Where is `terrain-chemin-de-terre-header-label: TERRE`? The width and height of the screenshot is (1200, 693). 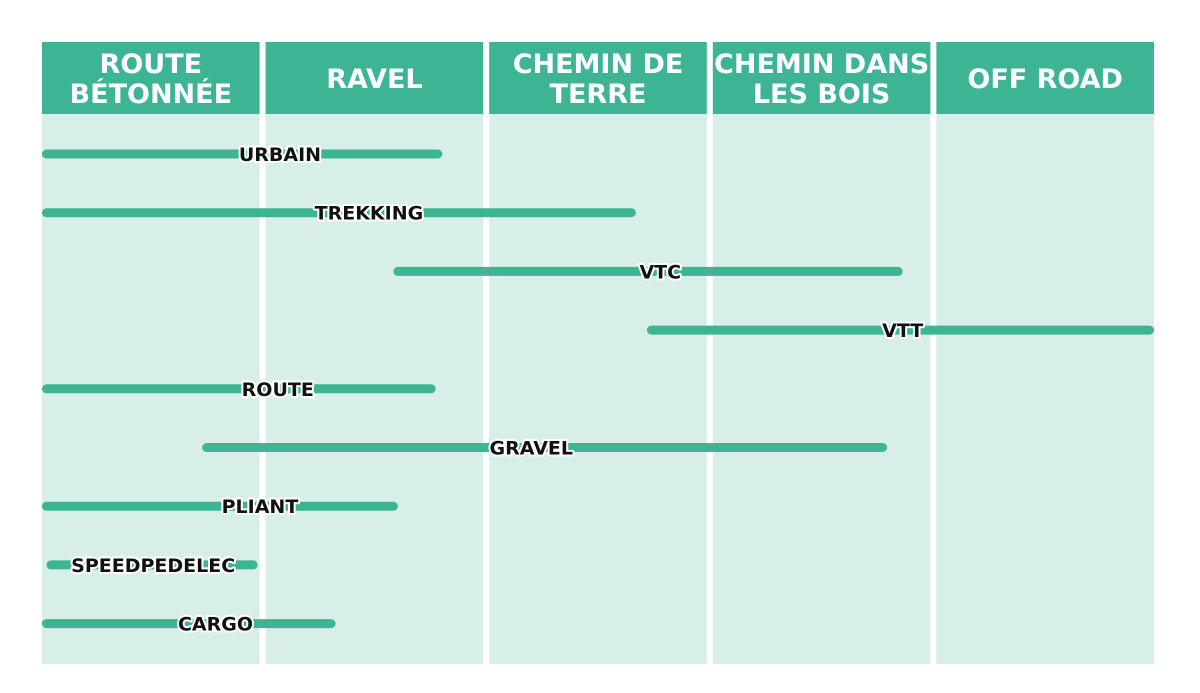
terrain-chemin-de-terre-header-label: TERRE is located at coordinates (598, 94).